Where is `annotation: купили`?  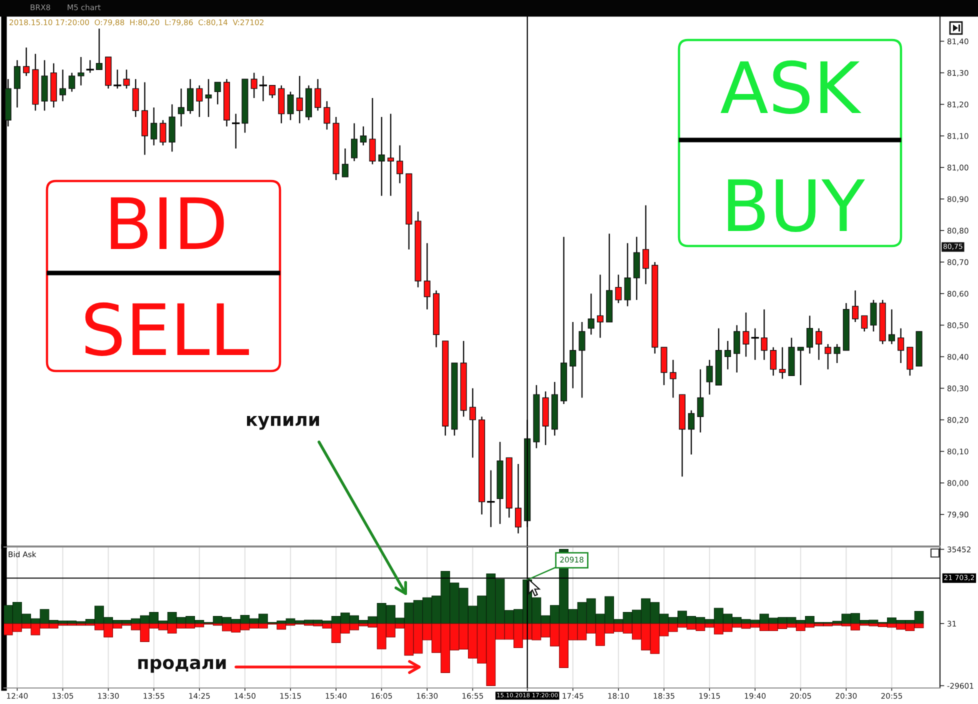
annotation: купили is located at coordinates (283, 423).